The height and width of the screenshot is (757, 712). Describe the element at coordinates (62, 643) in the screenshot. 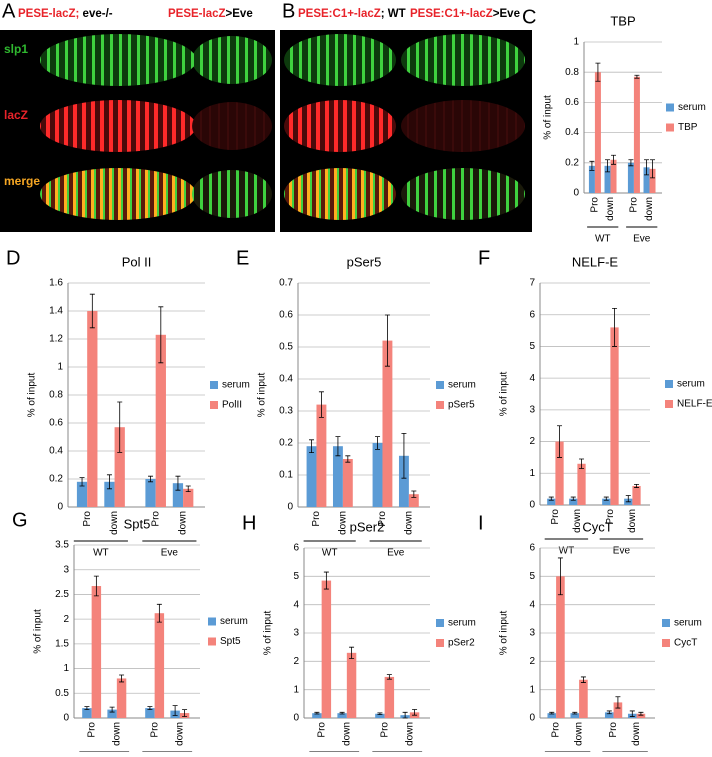

I see `y-tick-label: 1.5` at that location.